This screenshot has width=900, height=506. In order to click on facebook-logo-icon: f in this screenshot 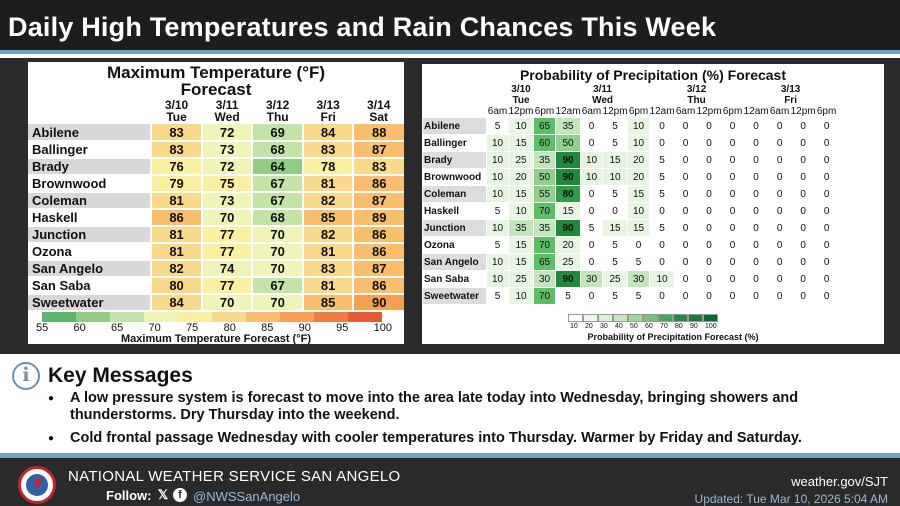, I will do `click(180, 495)`.